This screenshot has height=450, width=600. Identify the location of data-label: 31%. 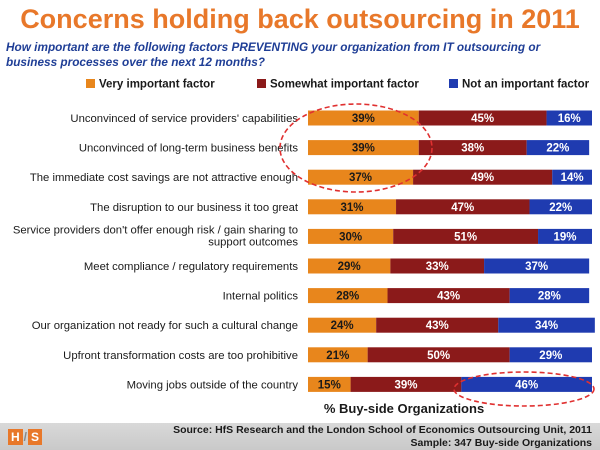
(352, 208).